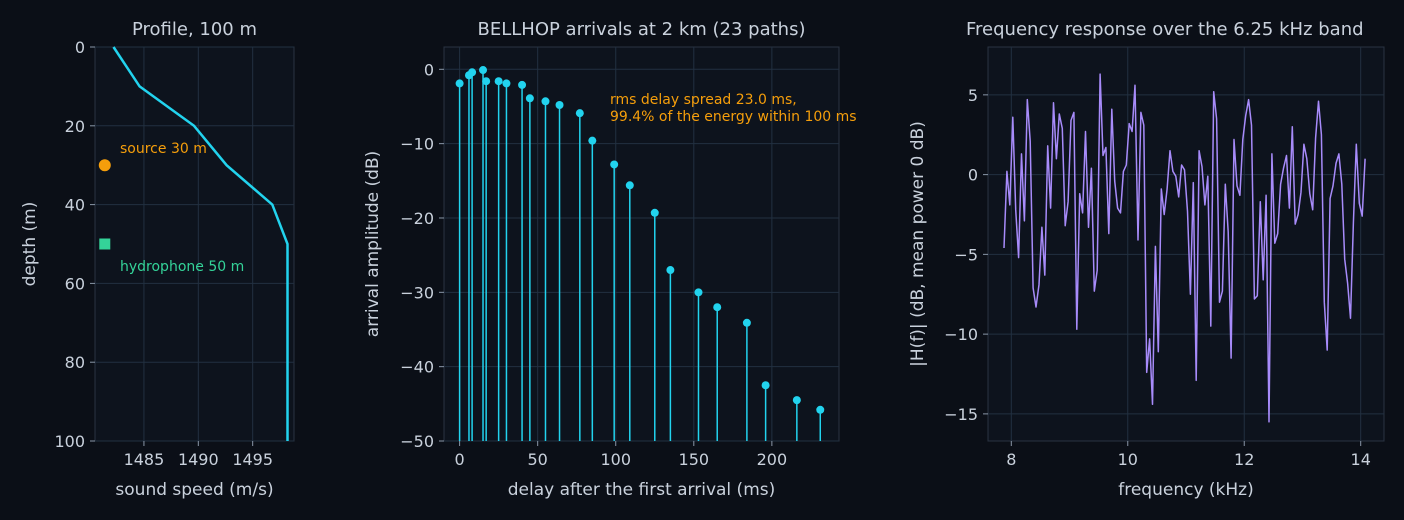 This screenshot has width=1404, height=520. Describe the element at coordinates (973, 175) in the screenshot. I see `response-y-tick-label: 0` at that location.